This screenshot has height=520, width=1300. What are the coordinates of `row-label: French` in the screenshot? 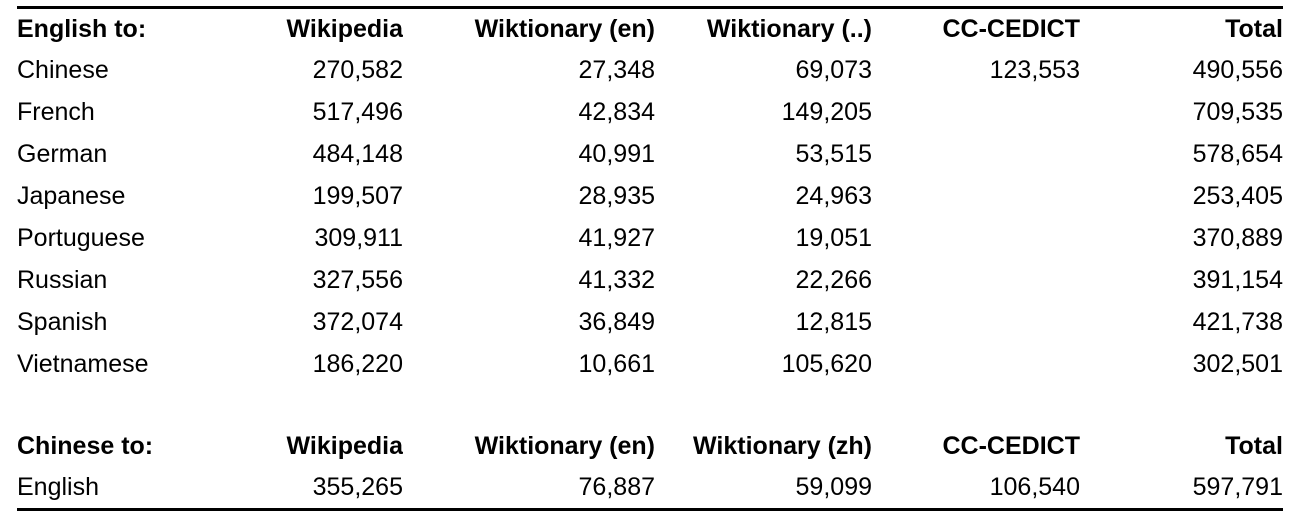 It's located at (56, 112).